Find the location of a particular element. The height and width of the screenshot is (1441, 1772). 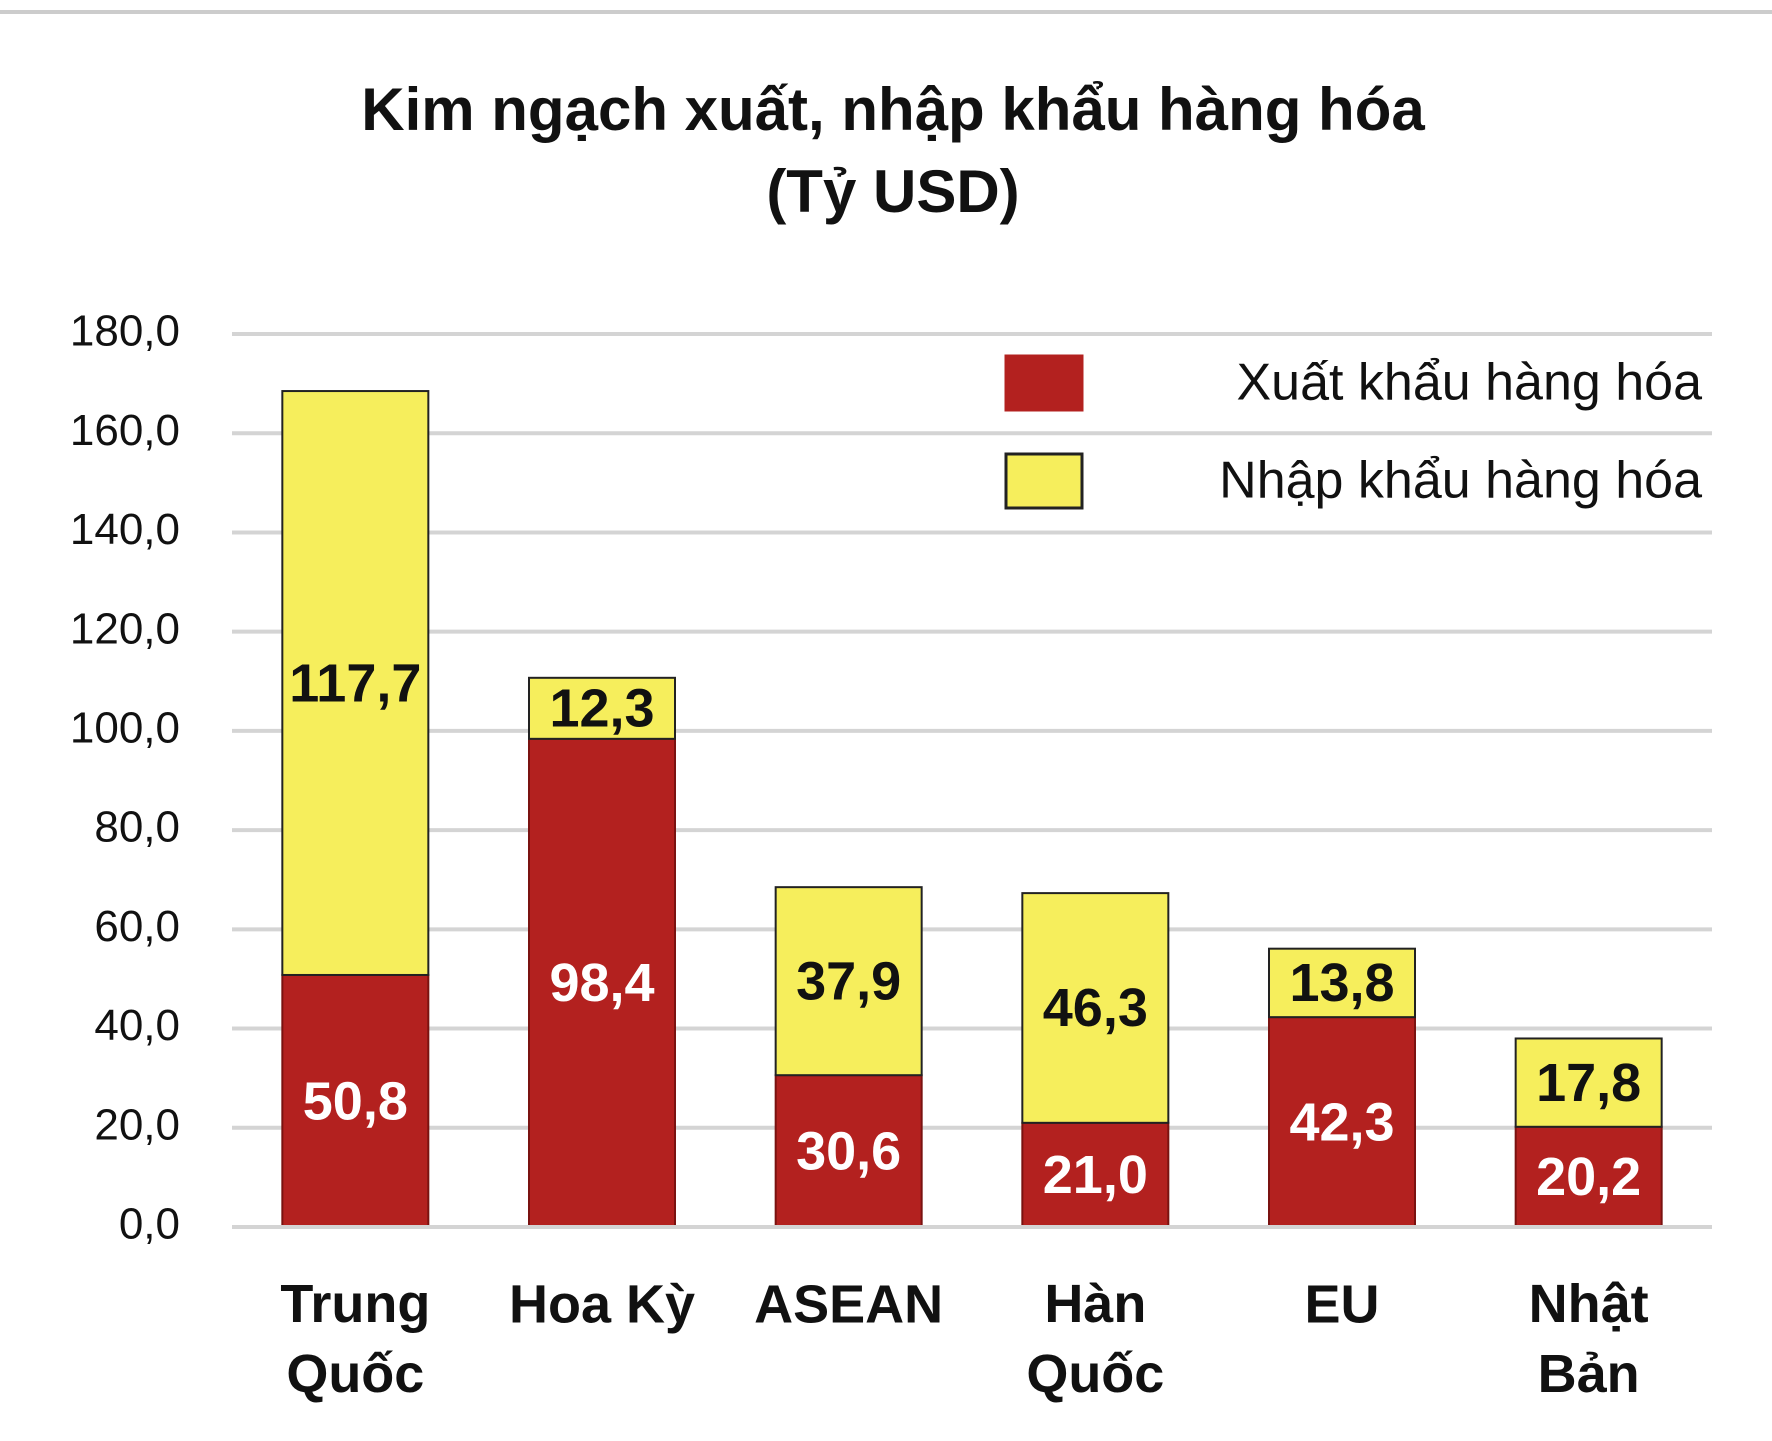

y-tick-label: 180,0 is located at coordinates (125, 331).